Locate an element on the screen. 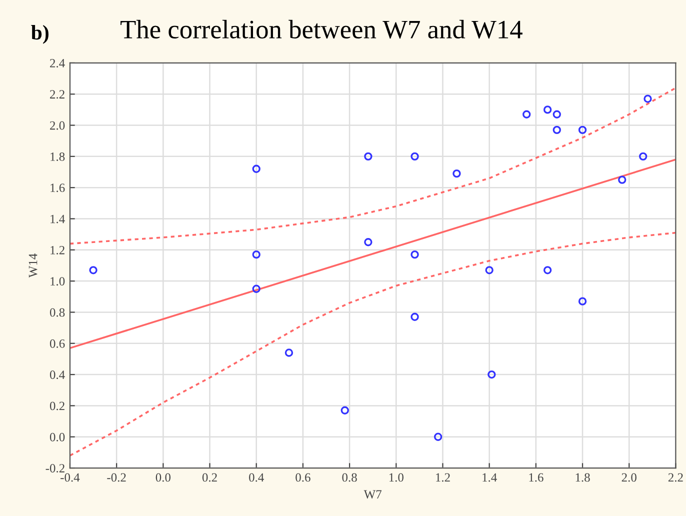 Image resolution: width=686 pixels, height=516 pixels. x-tick-label: 0.4 is located at coordinates (256, 477).